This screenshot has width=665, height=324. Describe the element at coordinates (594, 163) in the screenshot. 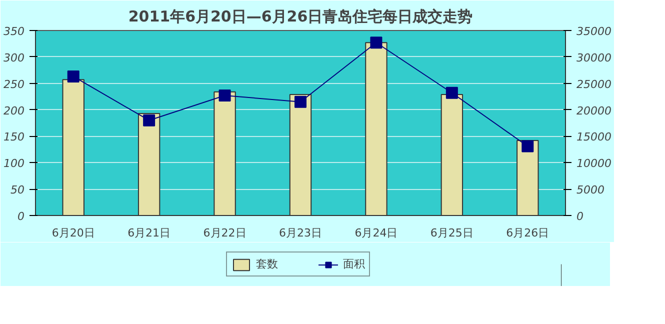

I see `y2-tick-label: 10000` at that location.